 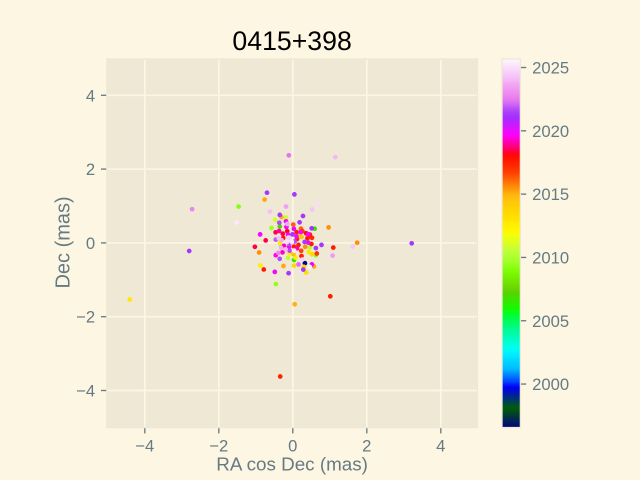 I want to click on svg-text: 0415+398, so click(x=291, y=41).